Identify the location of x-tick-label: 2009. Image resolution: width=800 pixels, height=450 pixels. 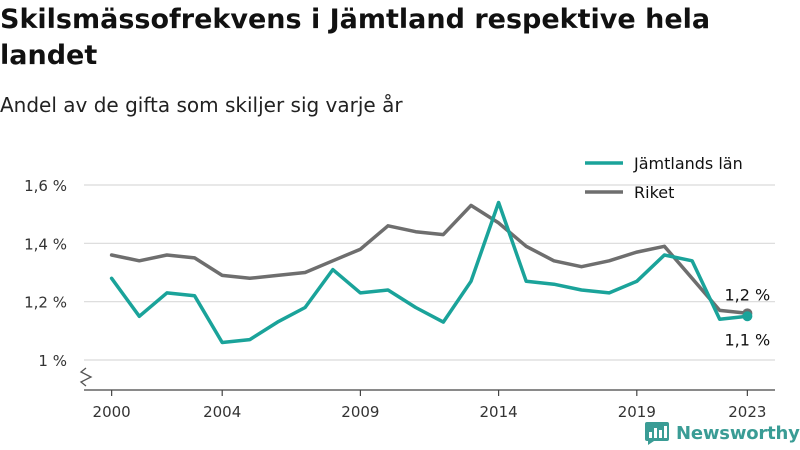
(360, 412).